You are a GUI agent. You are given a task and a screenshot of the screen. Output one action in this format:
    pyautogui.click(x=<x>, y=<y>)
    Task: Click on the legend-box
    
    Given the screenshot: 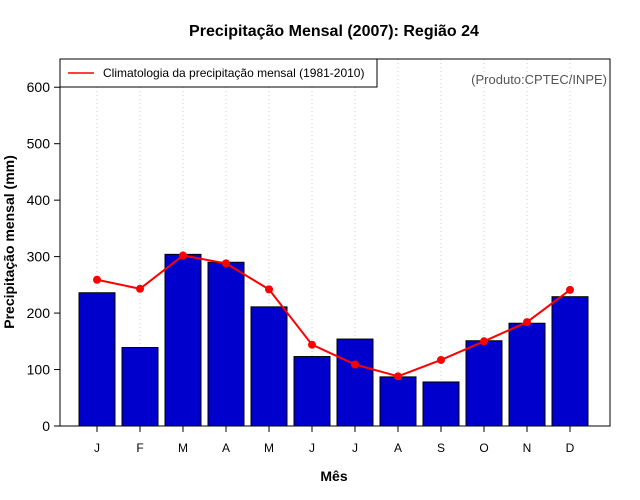 What is the action you would take?
    pyautogui.click(x=218, y=73)
    